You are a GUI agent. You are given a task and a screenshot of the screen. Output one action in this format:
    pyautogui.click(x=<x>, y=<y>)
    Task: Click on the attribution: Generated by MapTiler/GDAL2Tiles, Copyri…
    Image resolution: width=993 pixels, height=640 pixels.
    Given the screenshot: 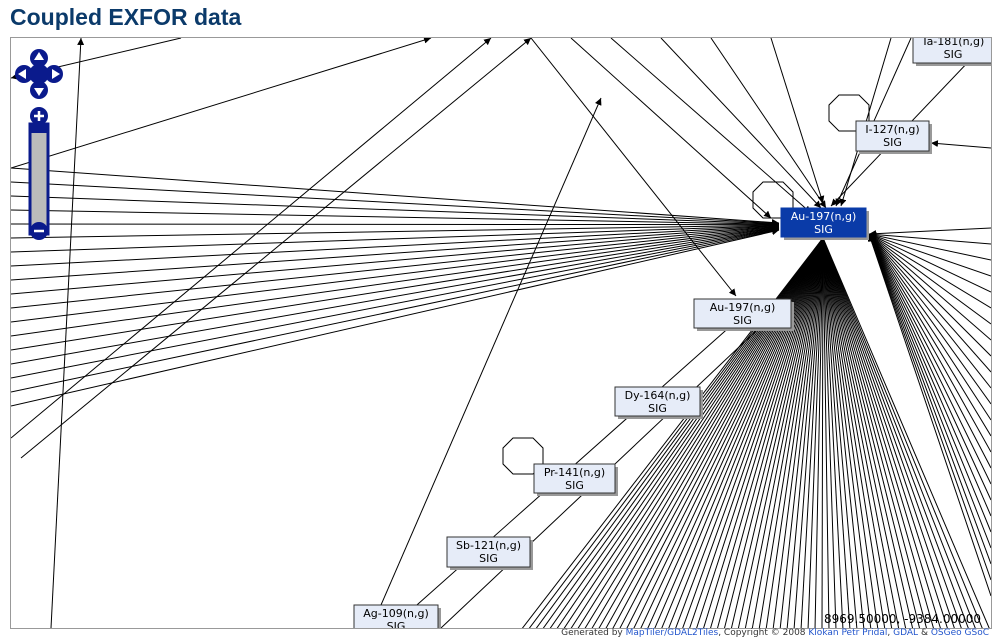 What is the action you would take?
    pyautogui.click(x=775, y=633)
    